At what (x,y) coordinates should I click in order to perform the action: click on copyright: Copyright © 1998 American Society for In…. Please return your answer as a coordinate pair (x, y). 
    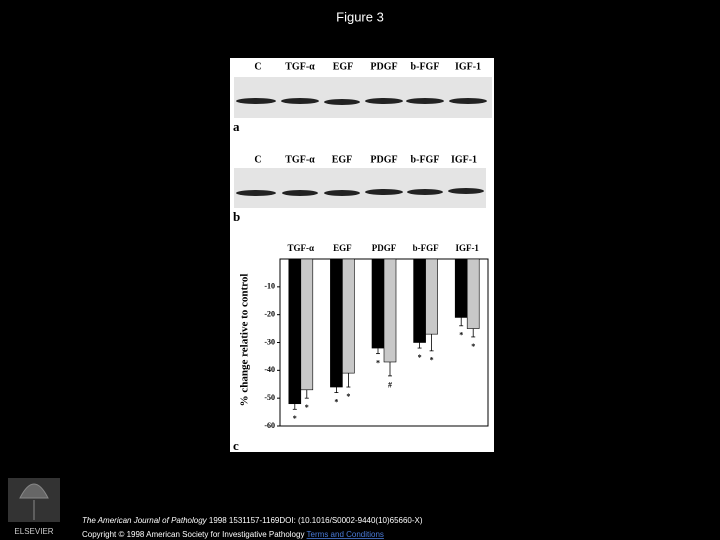
    Looking at the image, I should click on (233, 534).